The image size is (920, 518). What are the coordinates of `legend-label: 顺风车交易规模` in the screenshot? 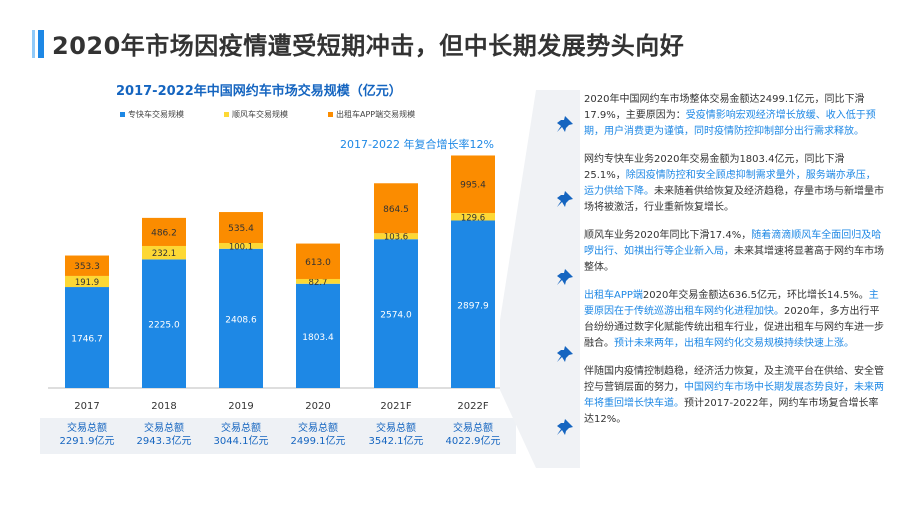 It's located at (260, 114).